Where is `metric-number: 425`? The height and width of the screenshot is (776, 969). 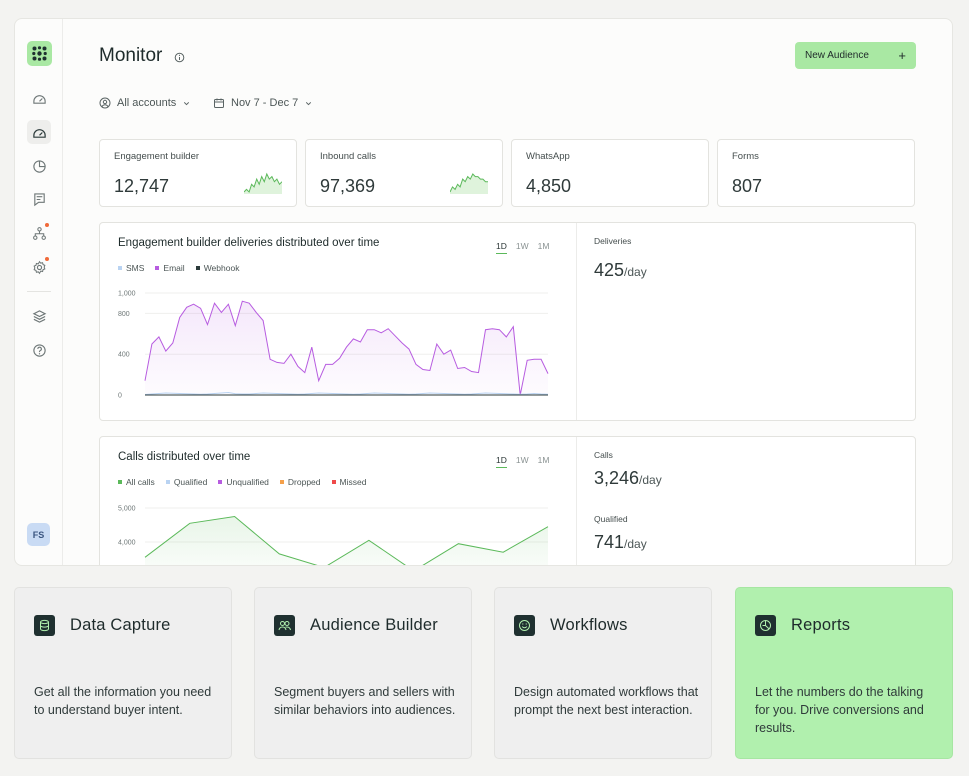
metric-number: 425 is located at coordinates (609, 270).